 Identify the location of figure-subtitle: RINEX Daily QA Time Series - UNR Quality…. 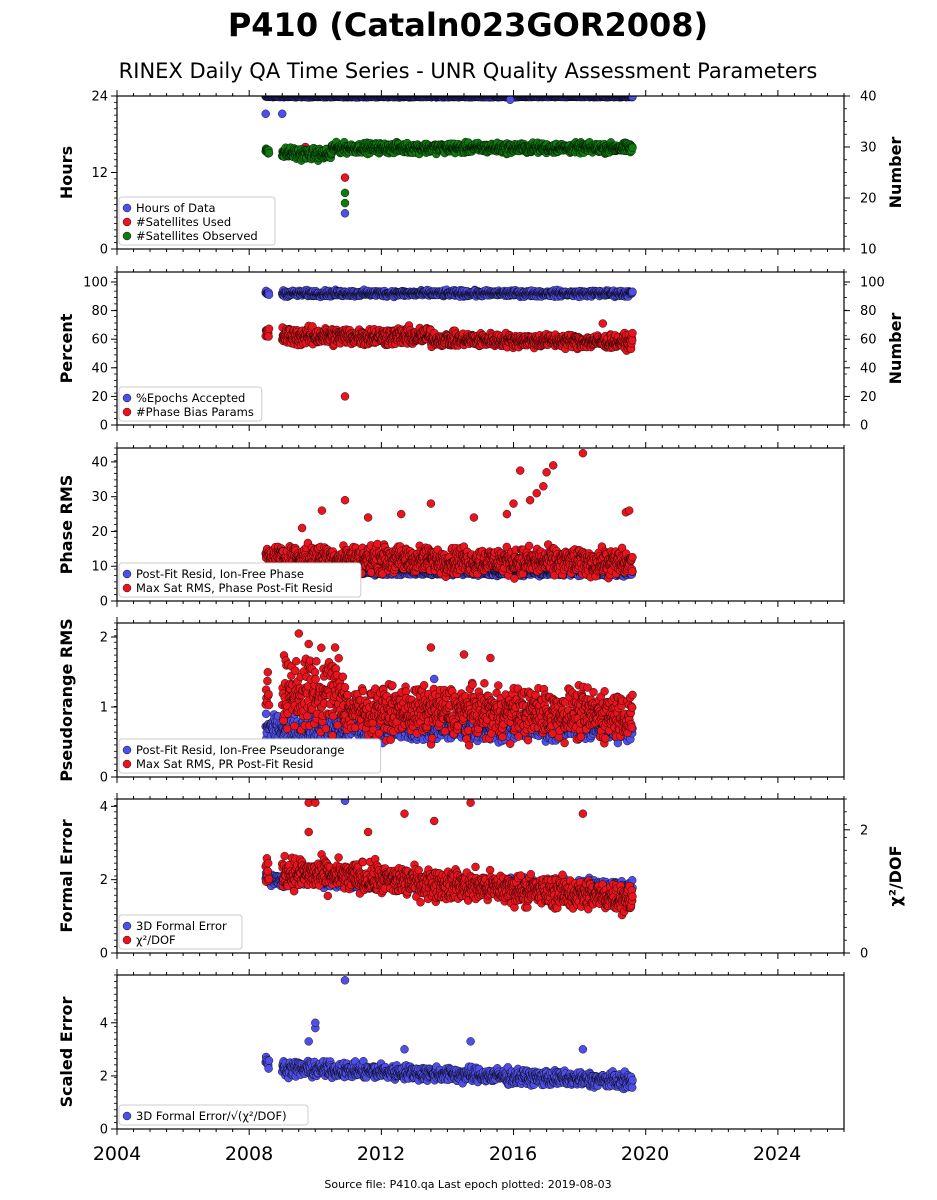
(468, 71).